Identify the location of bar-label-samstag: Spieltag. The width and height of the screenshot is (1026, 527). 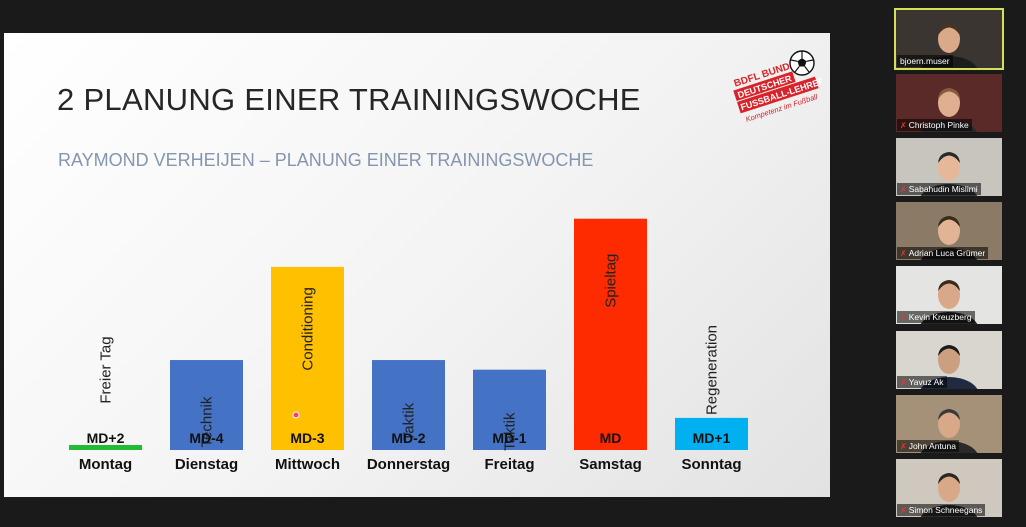
(611, 281).